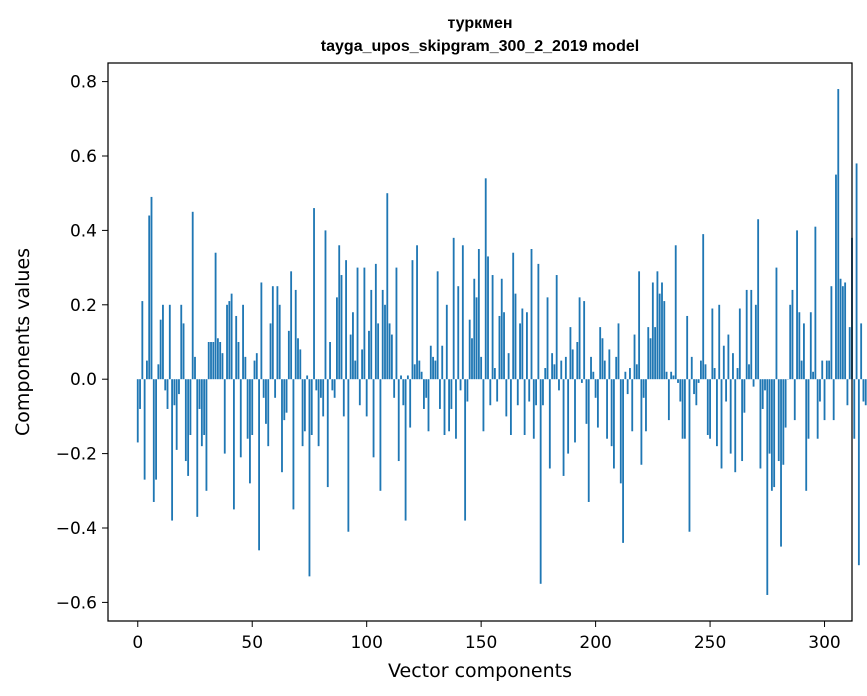 This screenshot has width=867, height=696. Describe the element at coordinates (83, 157) in the screenshot. I see `y-tick-label: 0.6` at that location.